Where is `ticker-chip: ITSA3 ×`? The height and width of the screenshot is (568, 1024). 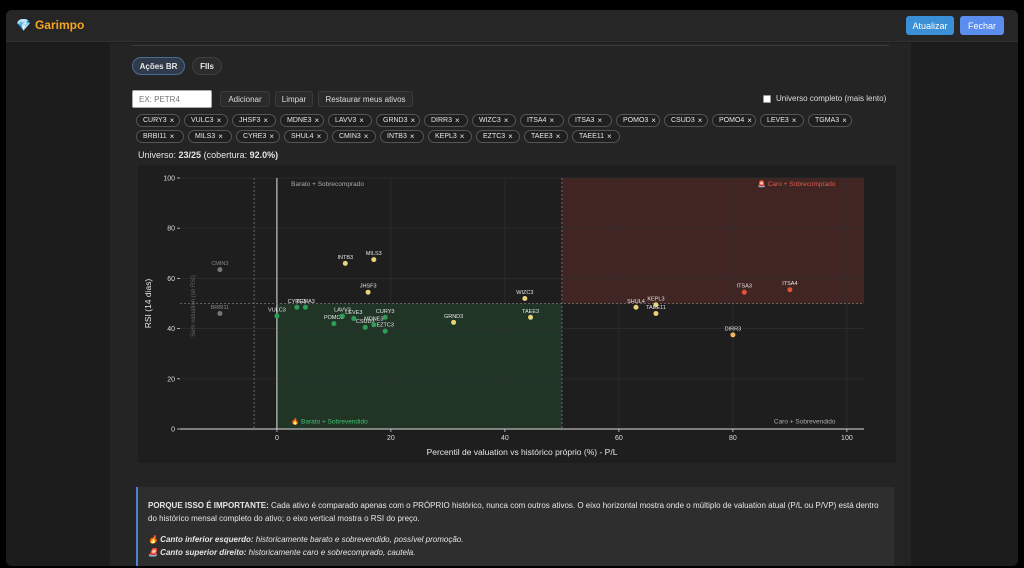 ticker-chip: ITSA3 × is located at coordinates (590, 120).